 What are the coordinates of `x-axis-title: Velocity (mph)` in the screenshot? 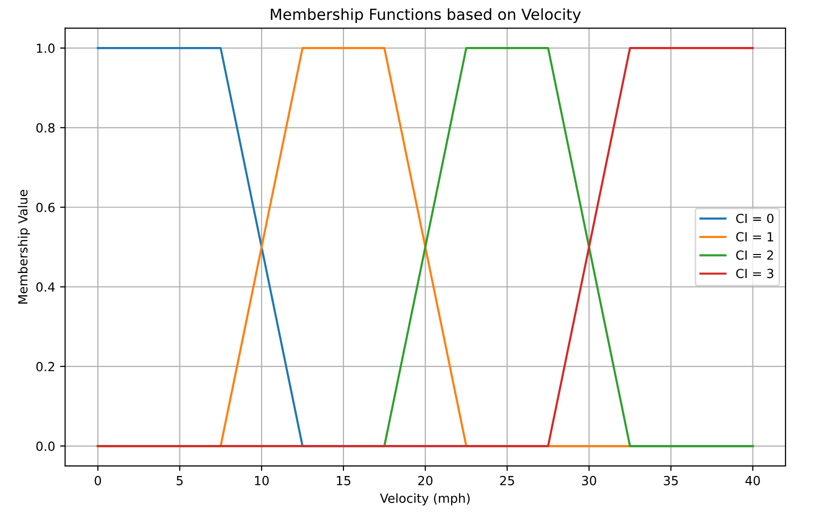 It's located at (425, 499).